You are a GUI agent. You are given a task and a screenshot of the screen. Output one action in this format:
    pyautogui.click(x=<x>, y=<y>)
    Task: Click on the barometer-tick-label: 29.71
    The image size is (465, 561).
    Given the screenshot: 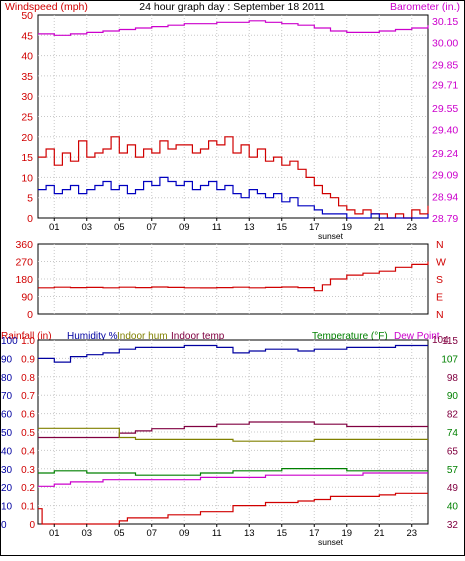 What is the action you would take?
    pyautogui.click(x=445, y=86)
    